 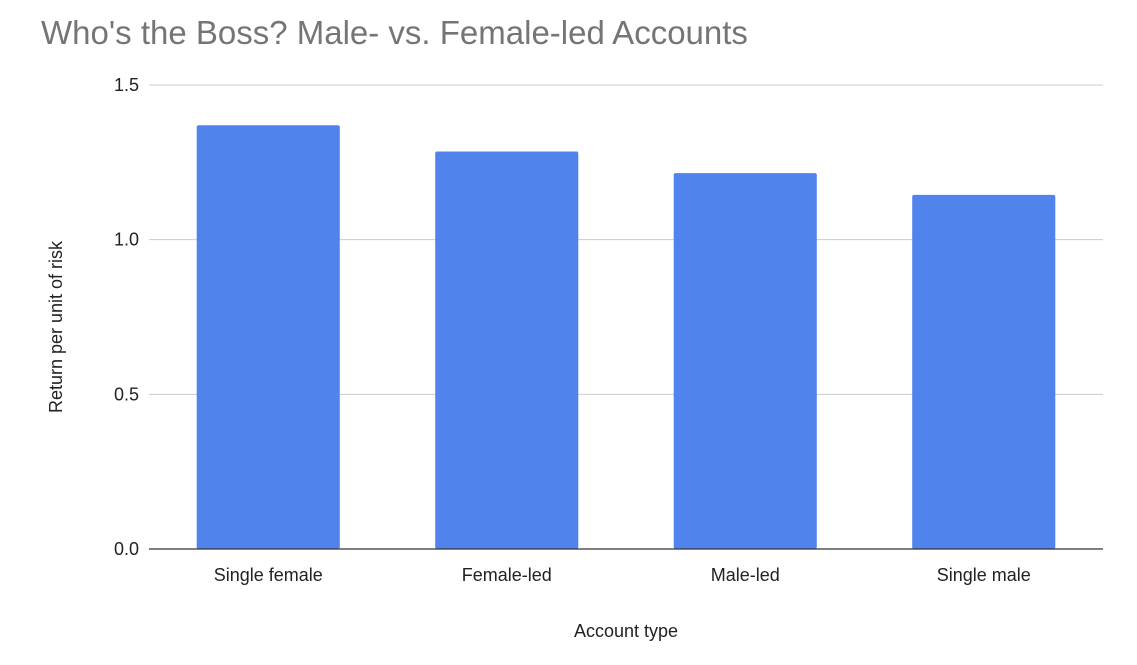 What do you see at coordinates (507, 575) in the screenshot?
I see `x-tick-label: Female-led` at bounding box center [507, 575].